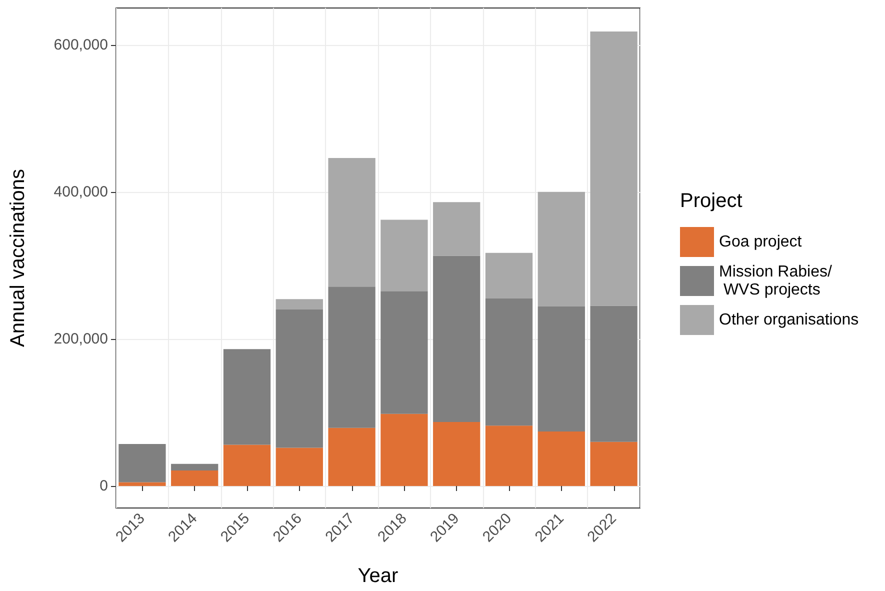 The image size is (885, 591). Describe the element at coordinates (789, 320) in the screenshot. I see `legend-label: Other organisations` at that location.